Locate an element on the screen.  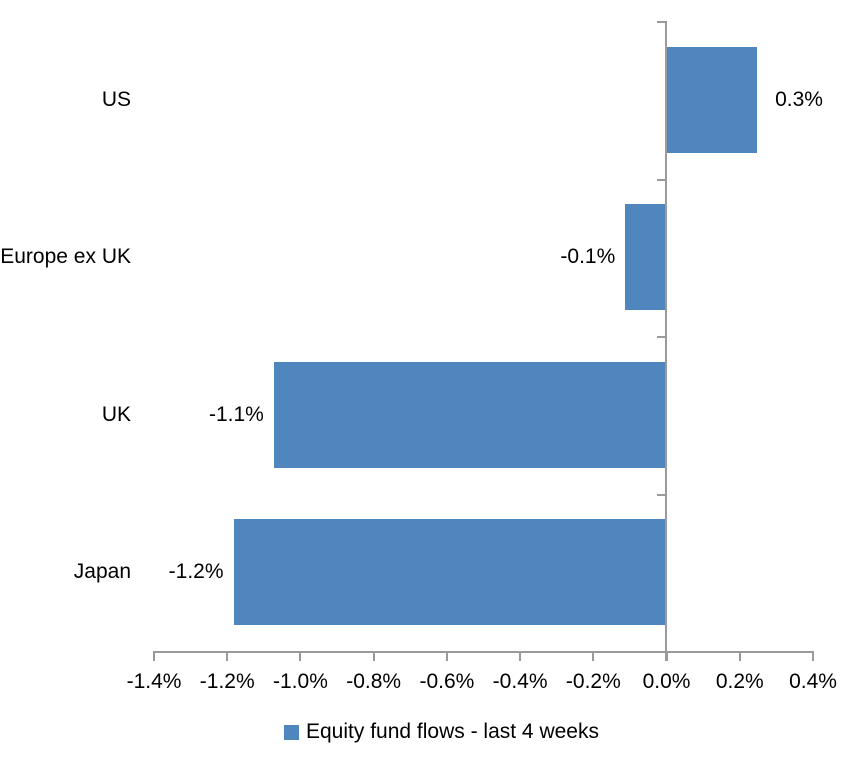
bar-europe-ex-uk is located at coordinates (645, 257).